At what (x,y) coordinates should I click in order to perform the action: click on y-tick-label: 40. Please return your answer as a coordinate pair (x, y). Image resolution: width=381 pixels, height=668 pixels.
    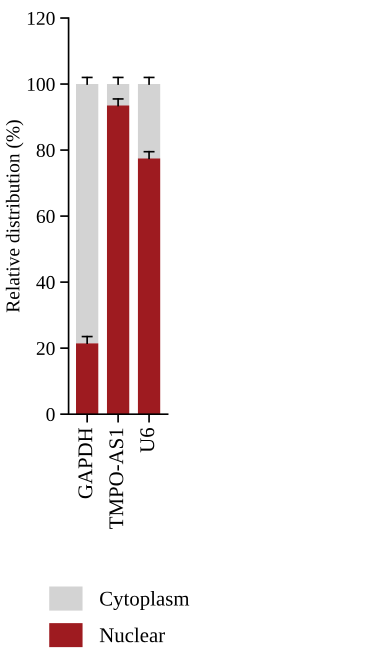
    Looking at the image, I should click on (45, 283).